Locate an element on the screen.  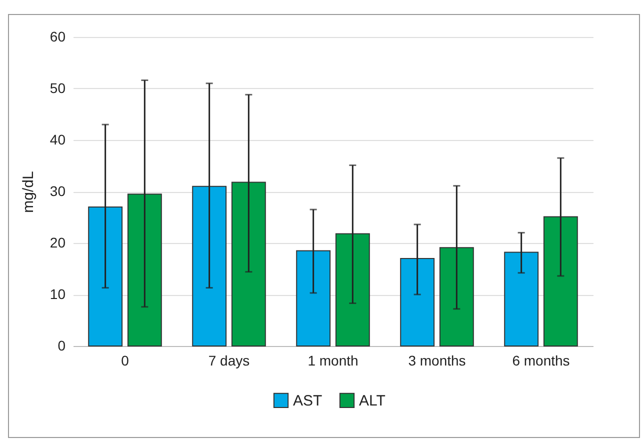
y-axis-title: mg/dL is located at coordinates (28, 192).